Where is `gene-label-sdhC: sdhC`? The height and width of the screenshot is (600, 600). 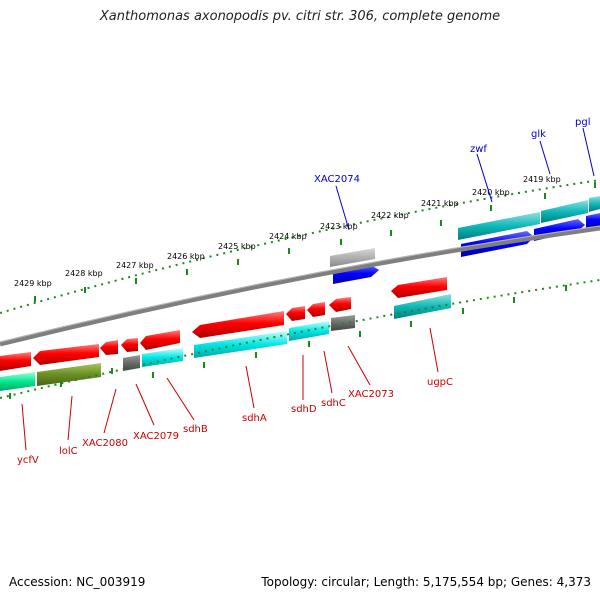
gene-label-sdhC: sdhC is located at coordinates (333, 403).